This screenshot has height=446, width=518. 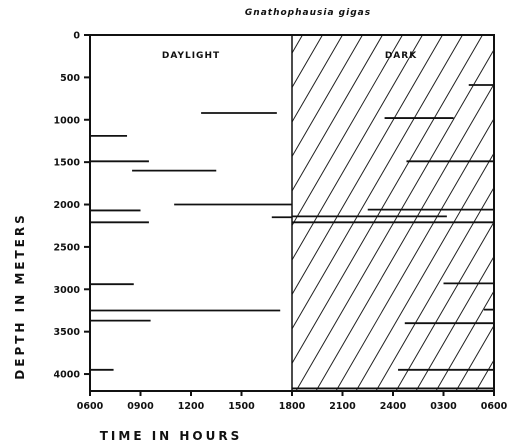 I want to click on y-tick-label: 500, so click(x=70, y=78).